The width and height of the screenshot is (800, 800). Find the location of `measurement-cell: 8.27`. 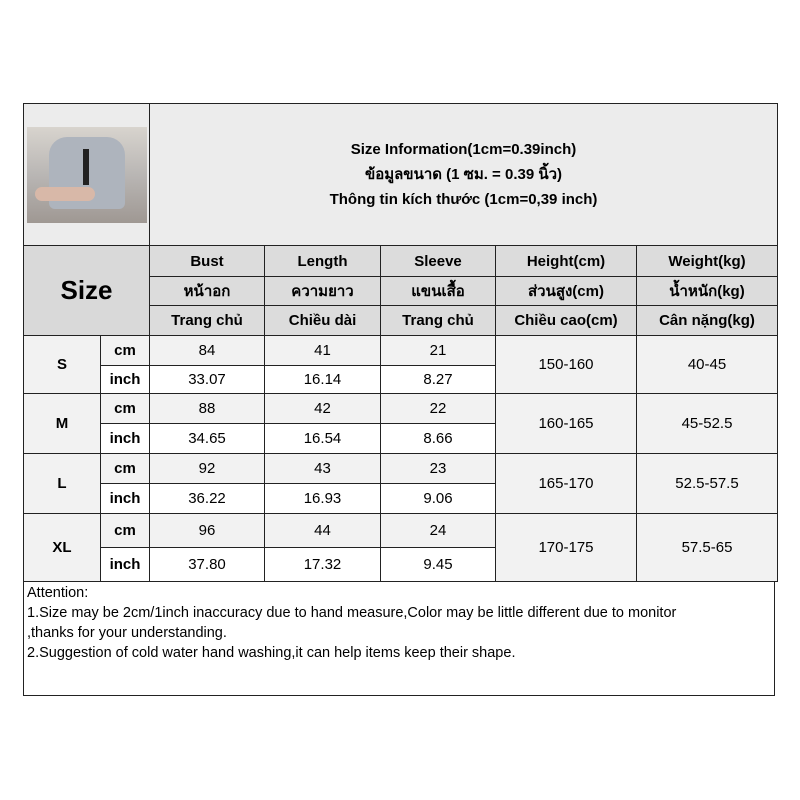

measurement-cell: 8.27 is located at coordinates (438, 379).